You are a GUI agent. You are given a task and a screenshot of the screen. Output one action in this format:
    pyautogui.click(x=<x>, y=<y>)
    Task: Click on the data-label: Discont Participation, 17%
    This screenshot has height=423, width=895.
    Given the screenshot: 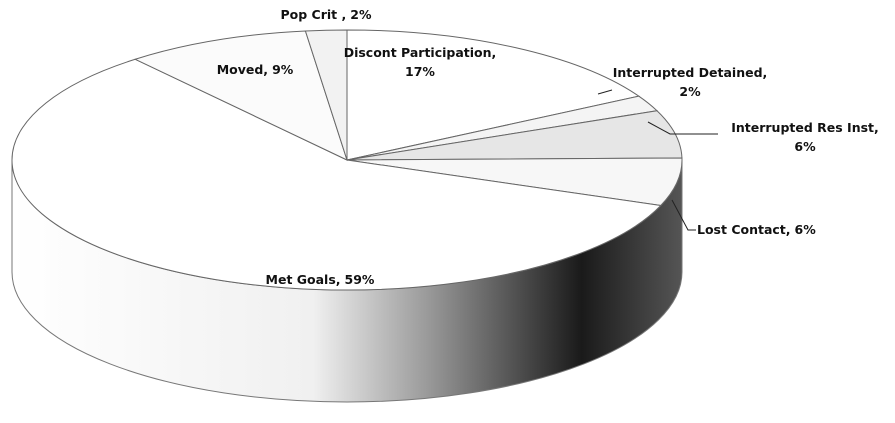 What is the action you would take?
    pyautogui.click(x=420, y=62)
    